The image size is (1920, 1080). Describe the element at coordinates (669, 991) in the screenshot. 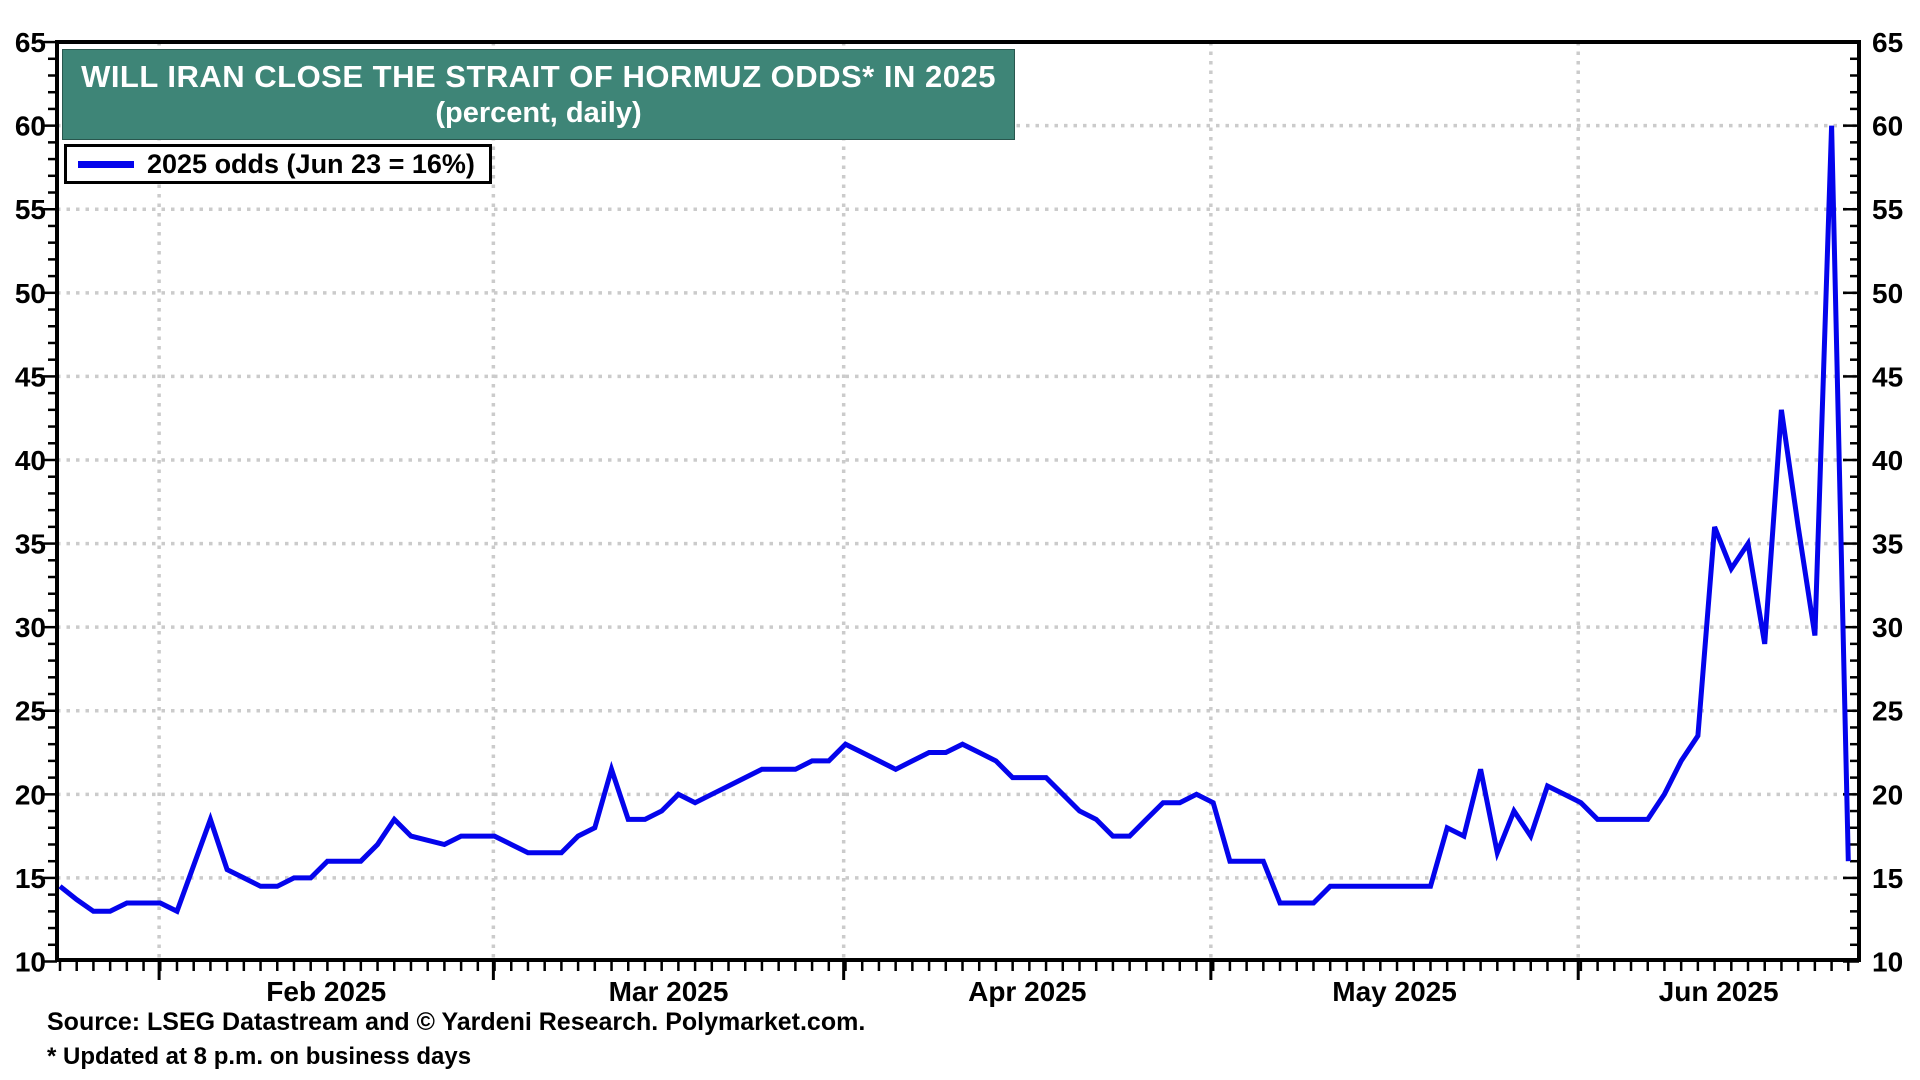

I see `svg-text: Mar 2025` at that location.